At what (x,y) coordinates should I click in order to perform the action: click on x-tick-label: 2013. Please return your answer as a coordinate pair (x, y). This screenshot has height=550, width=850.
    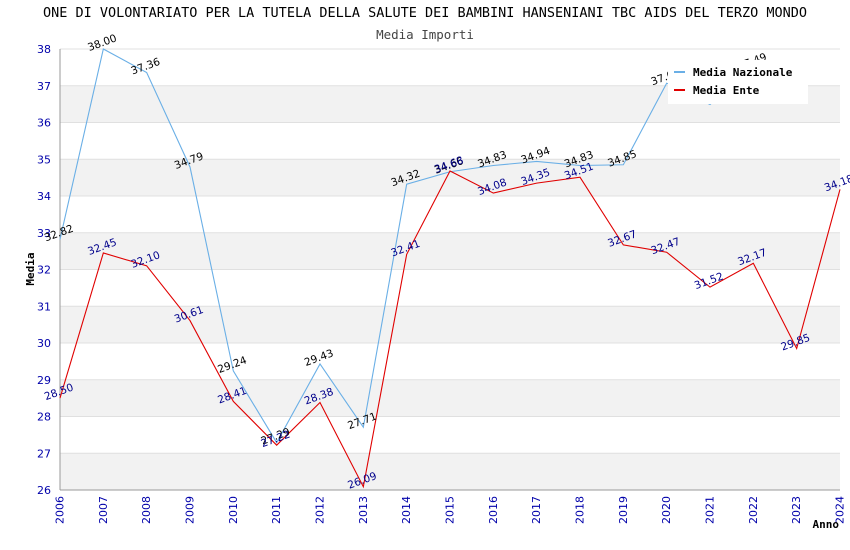
    Looking at the image, I should click on (363, 510).